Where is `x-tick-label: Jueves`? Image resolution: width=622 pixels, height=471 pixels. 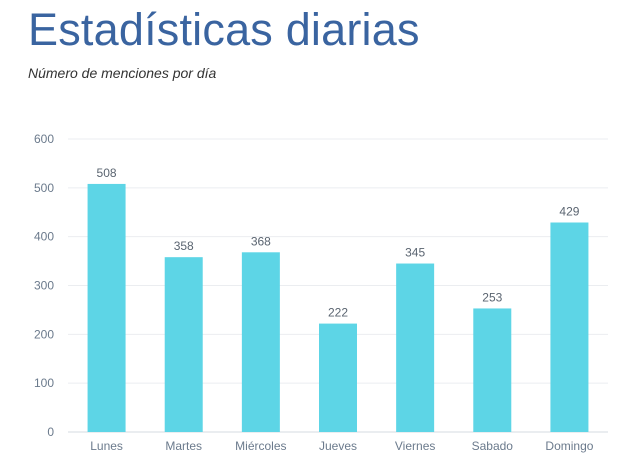
x-tick-label: Jueves is located at coordinates (338, 446).